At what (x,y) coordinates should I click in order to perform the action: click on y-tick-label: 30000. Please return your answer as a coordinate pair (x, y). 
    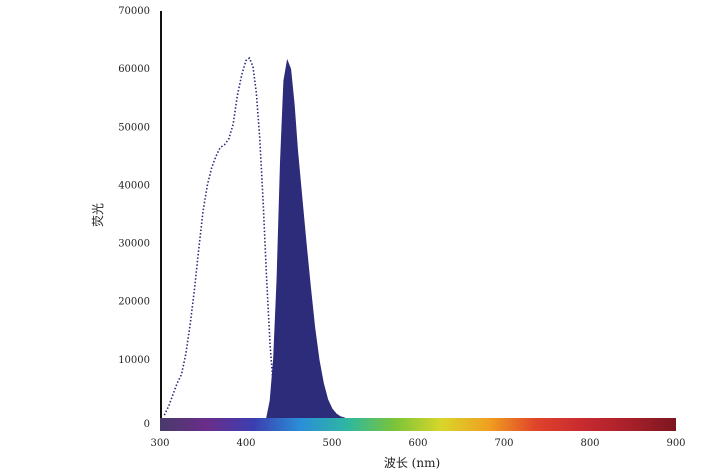
    Looking at the image, I should click on (134, 244).